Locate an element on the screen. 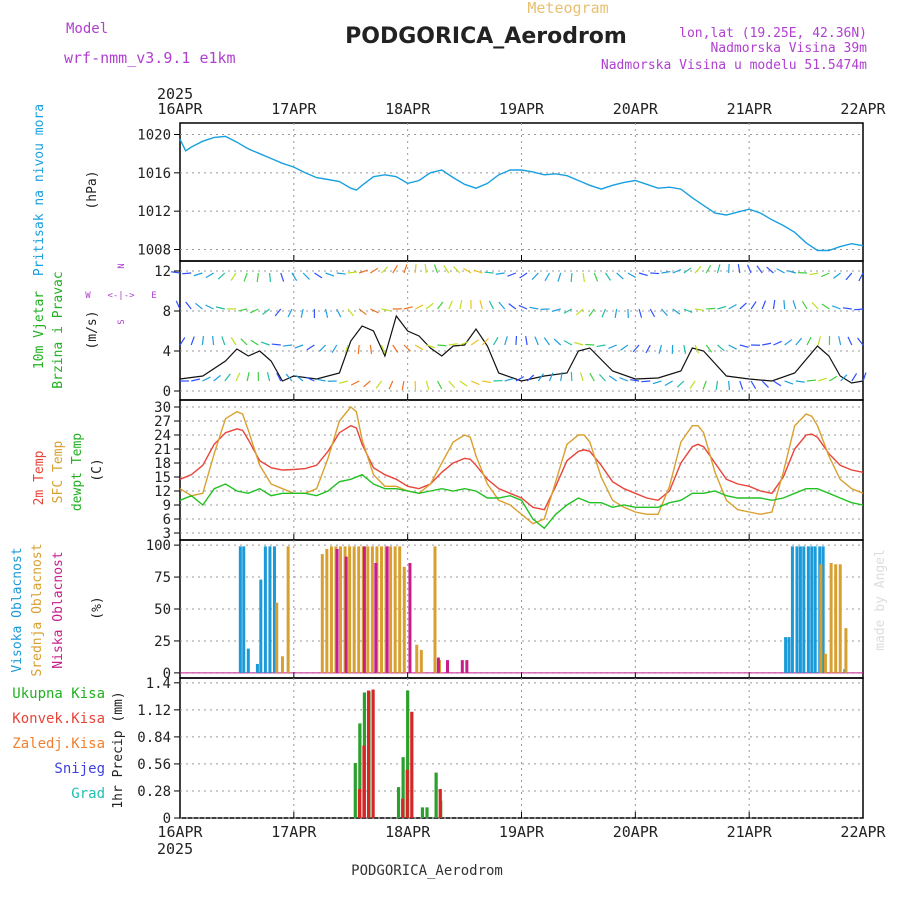 This screenshot has height=900, width=900. compass-west: W is located at coordinates (88, 296).